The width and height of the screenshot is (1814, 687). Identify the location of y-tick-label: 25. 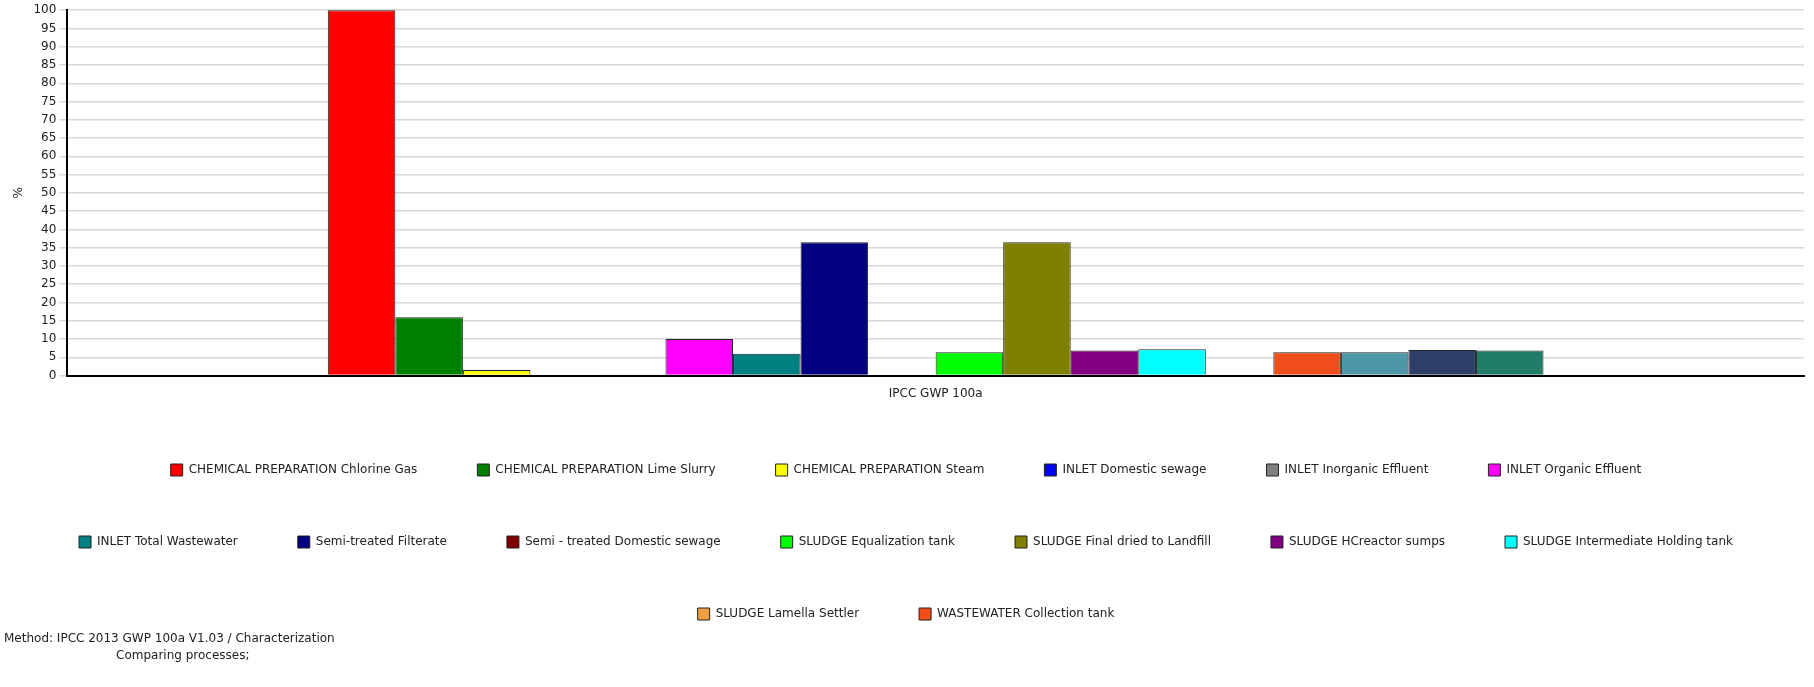
(49, 283).